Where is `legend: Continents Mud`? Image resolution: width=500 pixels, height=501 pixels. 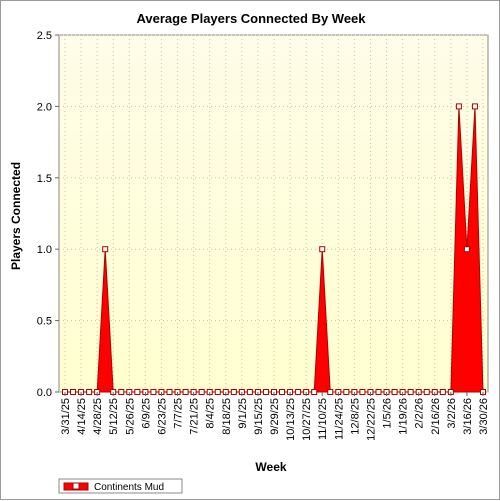
legend: Continents Mud is located at coordinates (120, 486).